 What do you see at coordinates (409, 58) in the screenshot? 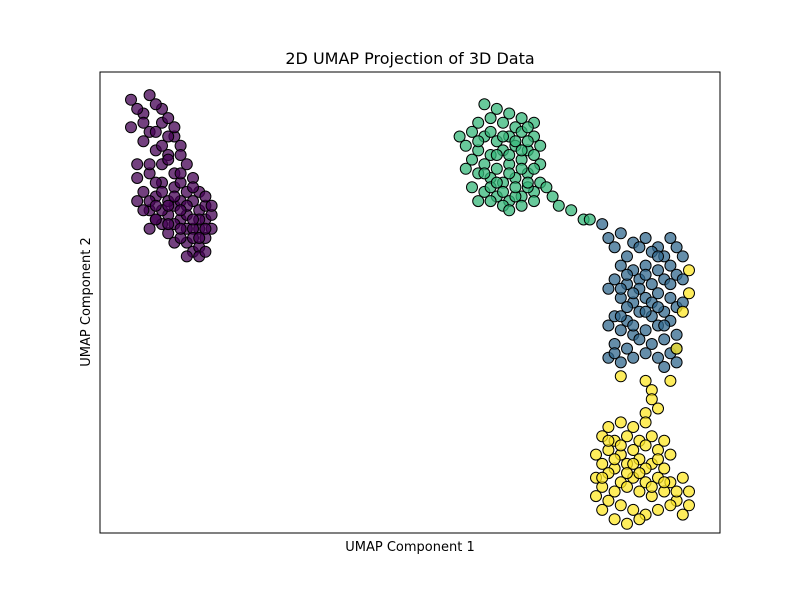
I see `chart-title: 2D UMAP Projection of 3D Data` at bounding box center [409, 58].